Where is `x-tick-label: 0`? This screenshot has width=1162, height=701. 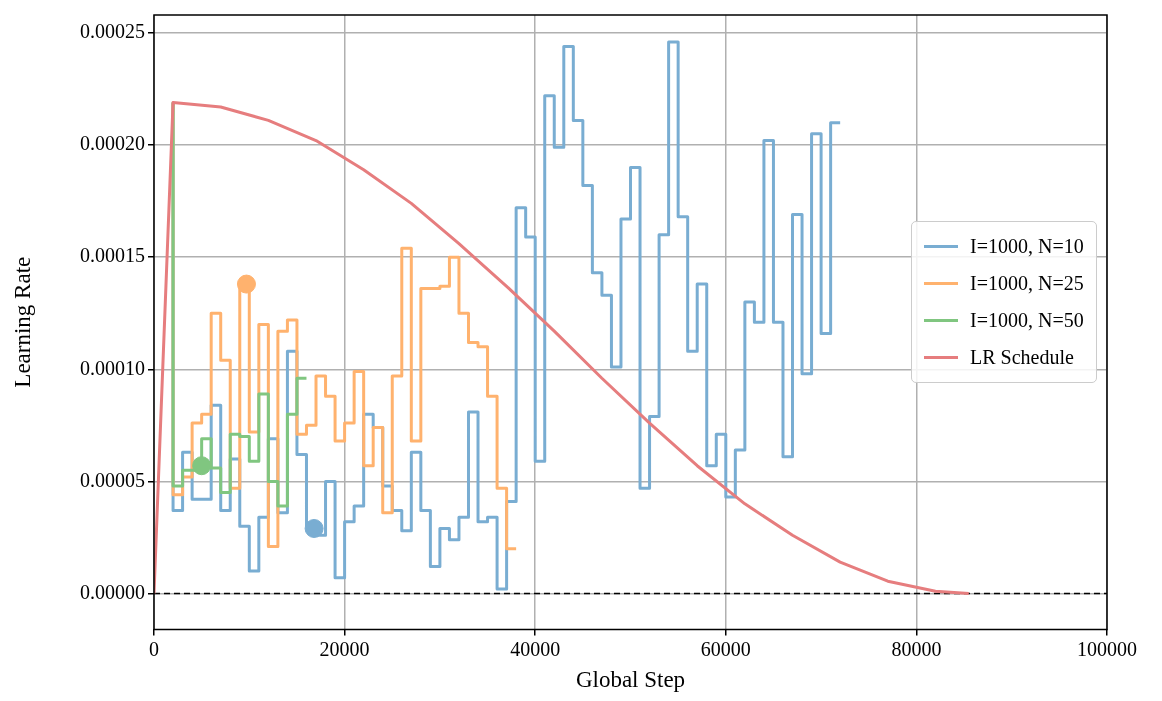 x-tick-label: 0 is located at coordinates (154, 648).